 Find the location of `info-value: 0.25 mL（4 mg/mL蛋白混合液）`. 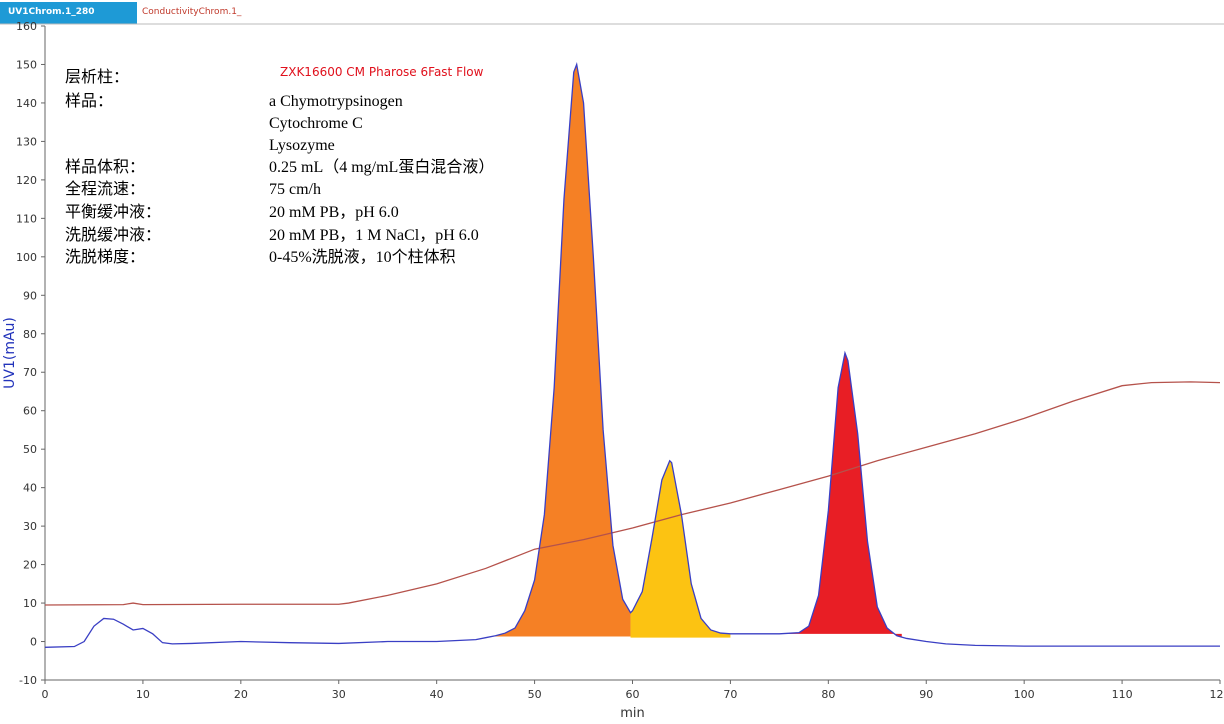

info-value: 0.25 mL（4 mg/mL蛋白混合液） is located at coordinates (381, 167).